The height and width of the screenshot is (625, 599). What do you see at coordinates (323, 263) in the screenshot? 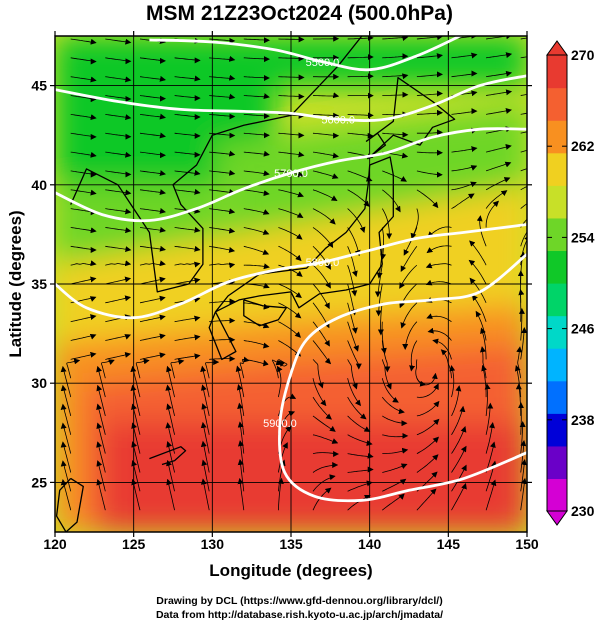
I see `contour-label: 5800.0` at bounding box center [323, 263].